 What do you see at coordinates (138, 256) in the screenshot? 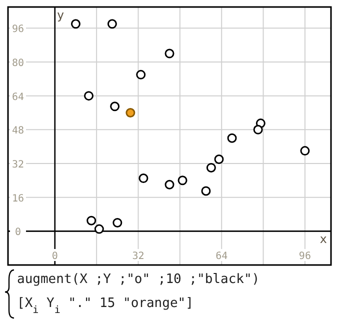
I see `x-tick-label: 32` at bounding box center [138, 256].